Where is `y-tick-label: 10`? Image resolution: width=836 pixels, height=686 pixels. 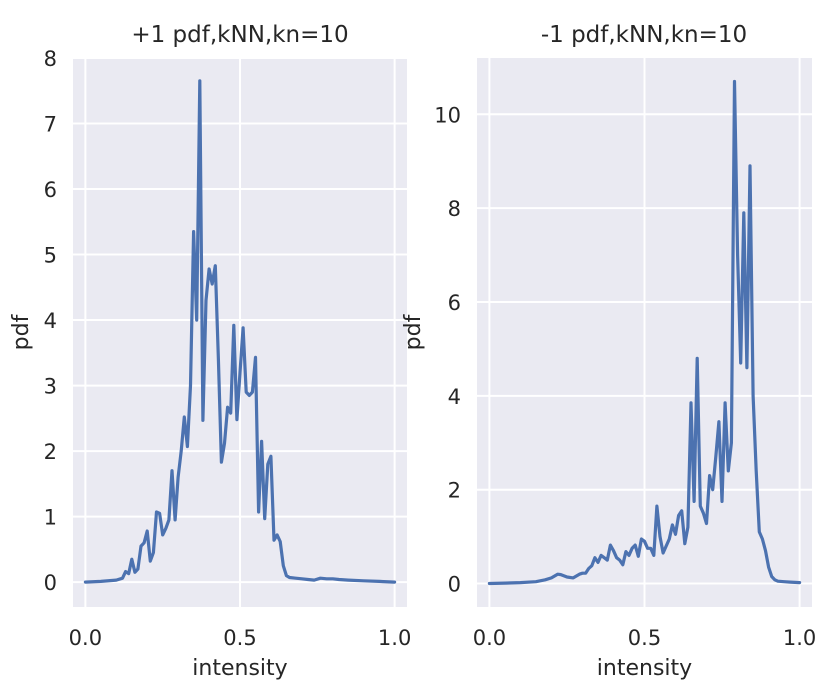
y-tick-label: 10 is located at coordinates (447, 115).